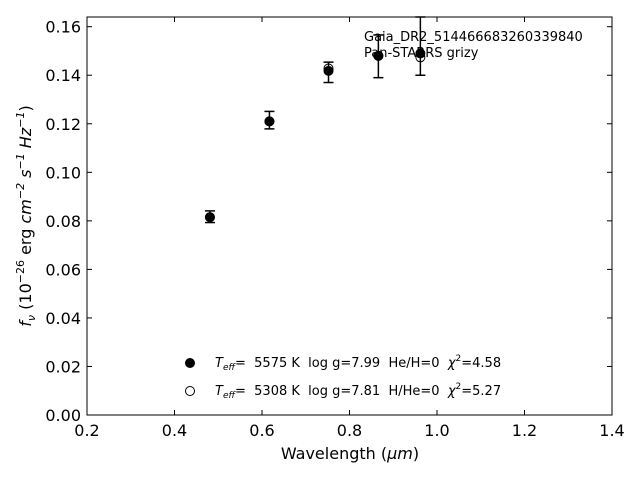 The image size is (640, 480). I want to click on y-tick-label: 0.04, so click(63, 318).